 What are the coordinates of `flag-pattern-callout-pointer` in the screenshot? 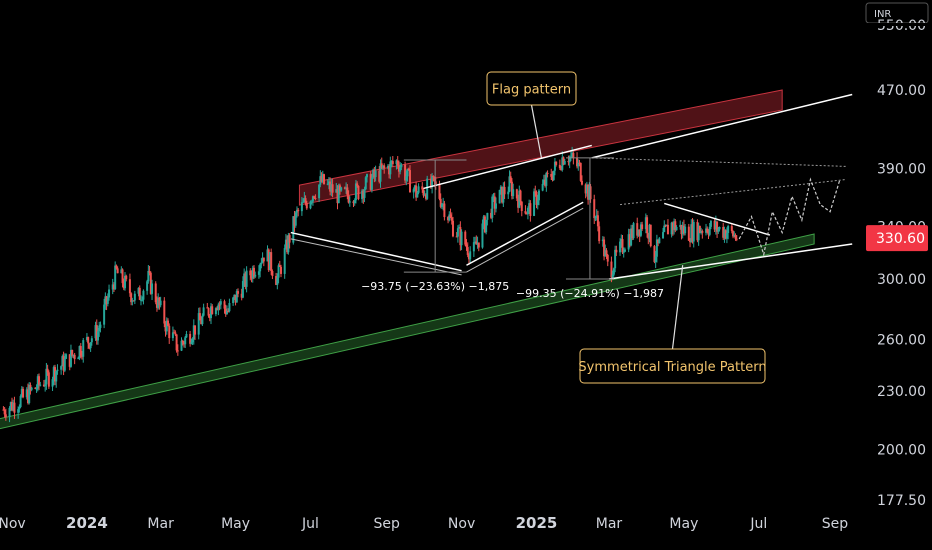 It's located at (536, 131).